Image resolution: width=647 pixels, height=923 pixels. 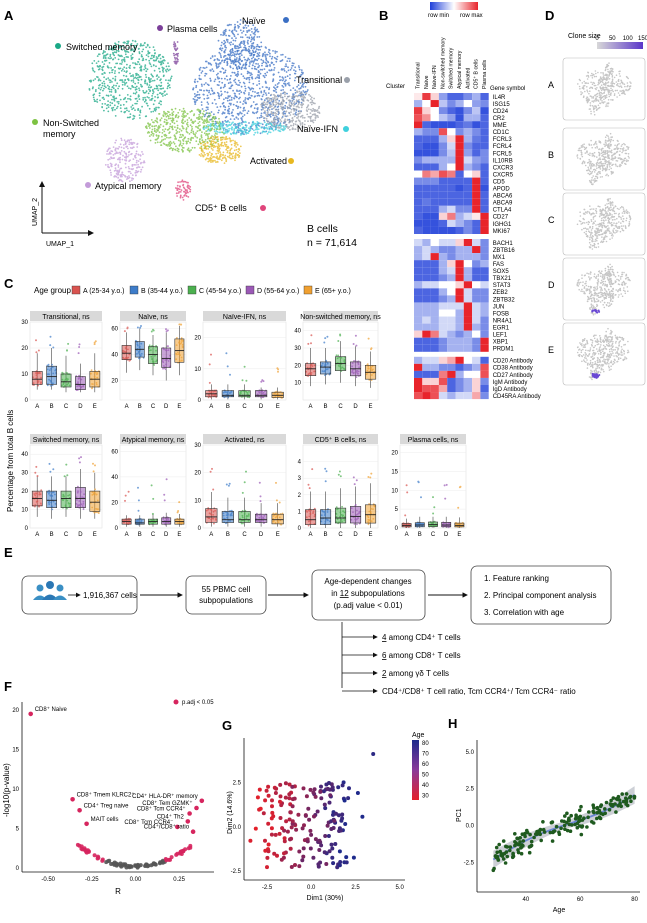 I want to click on heatmap-gene-label: CD27, so click(x=501, y=218).